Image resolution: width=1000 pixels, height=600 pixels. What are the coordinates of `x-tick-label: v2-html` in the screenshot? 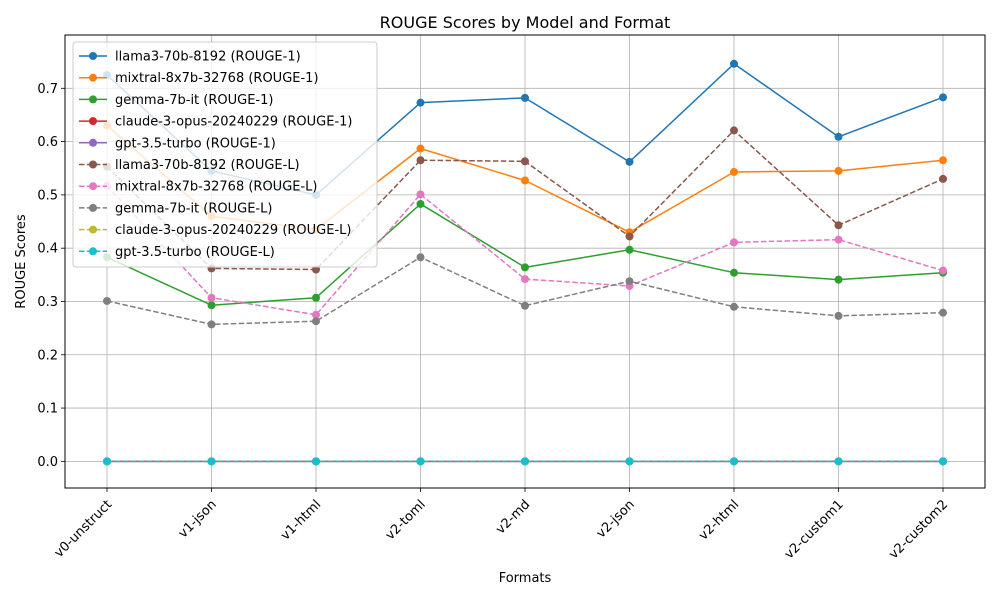 It's located at (719, 520).